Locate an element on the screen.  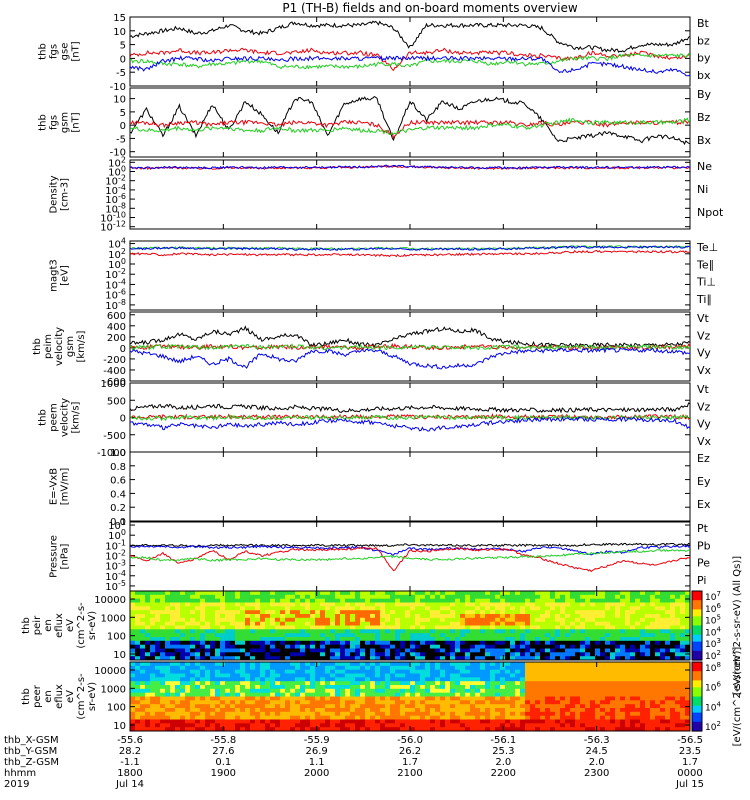
temperature-ylabel: magt3[eV] is located at coordinates (60, 275).